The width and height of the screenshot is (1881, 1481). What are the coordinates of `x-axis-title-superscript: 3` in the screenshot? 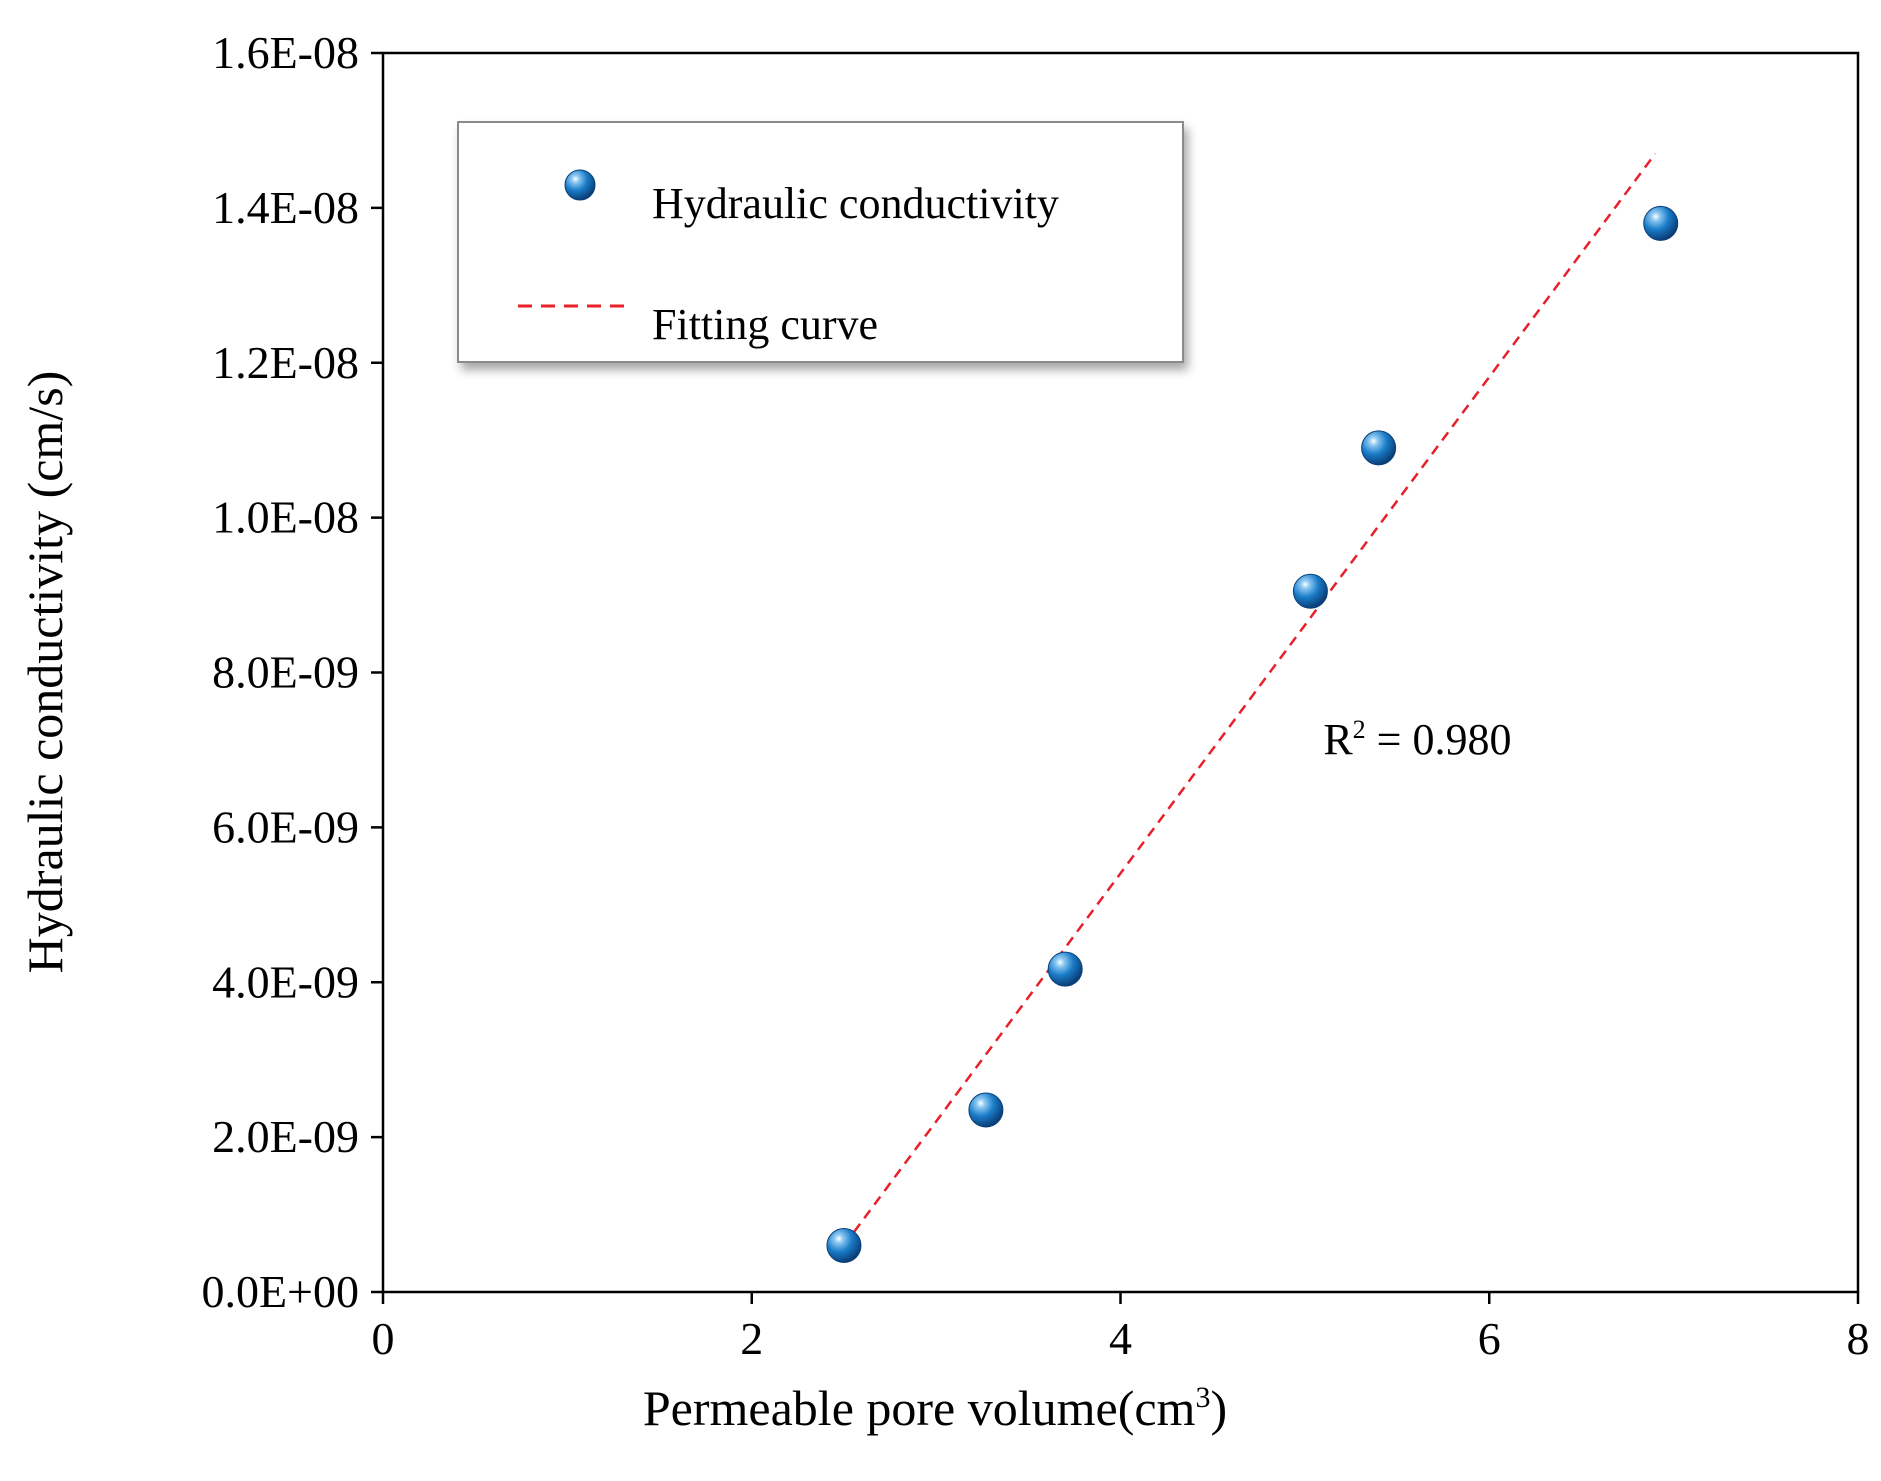 It's located at (1202, 1397).